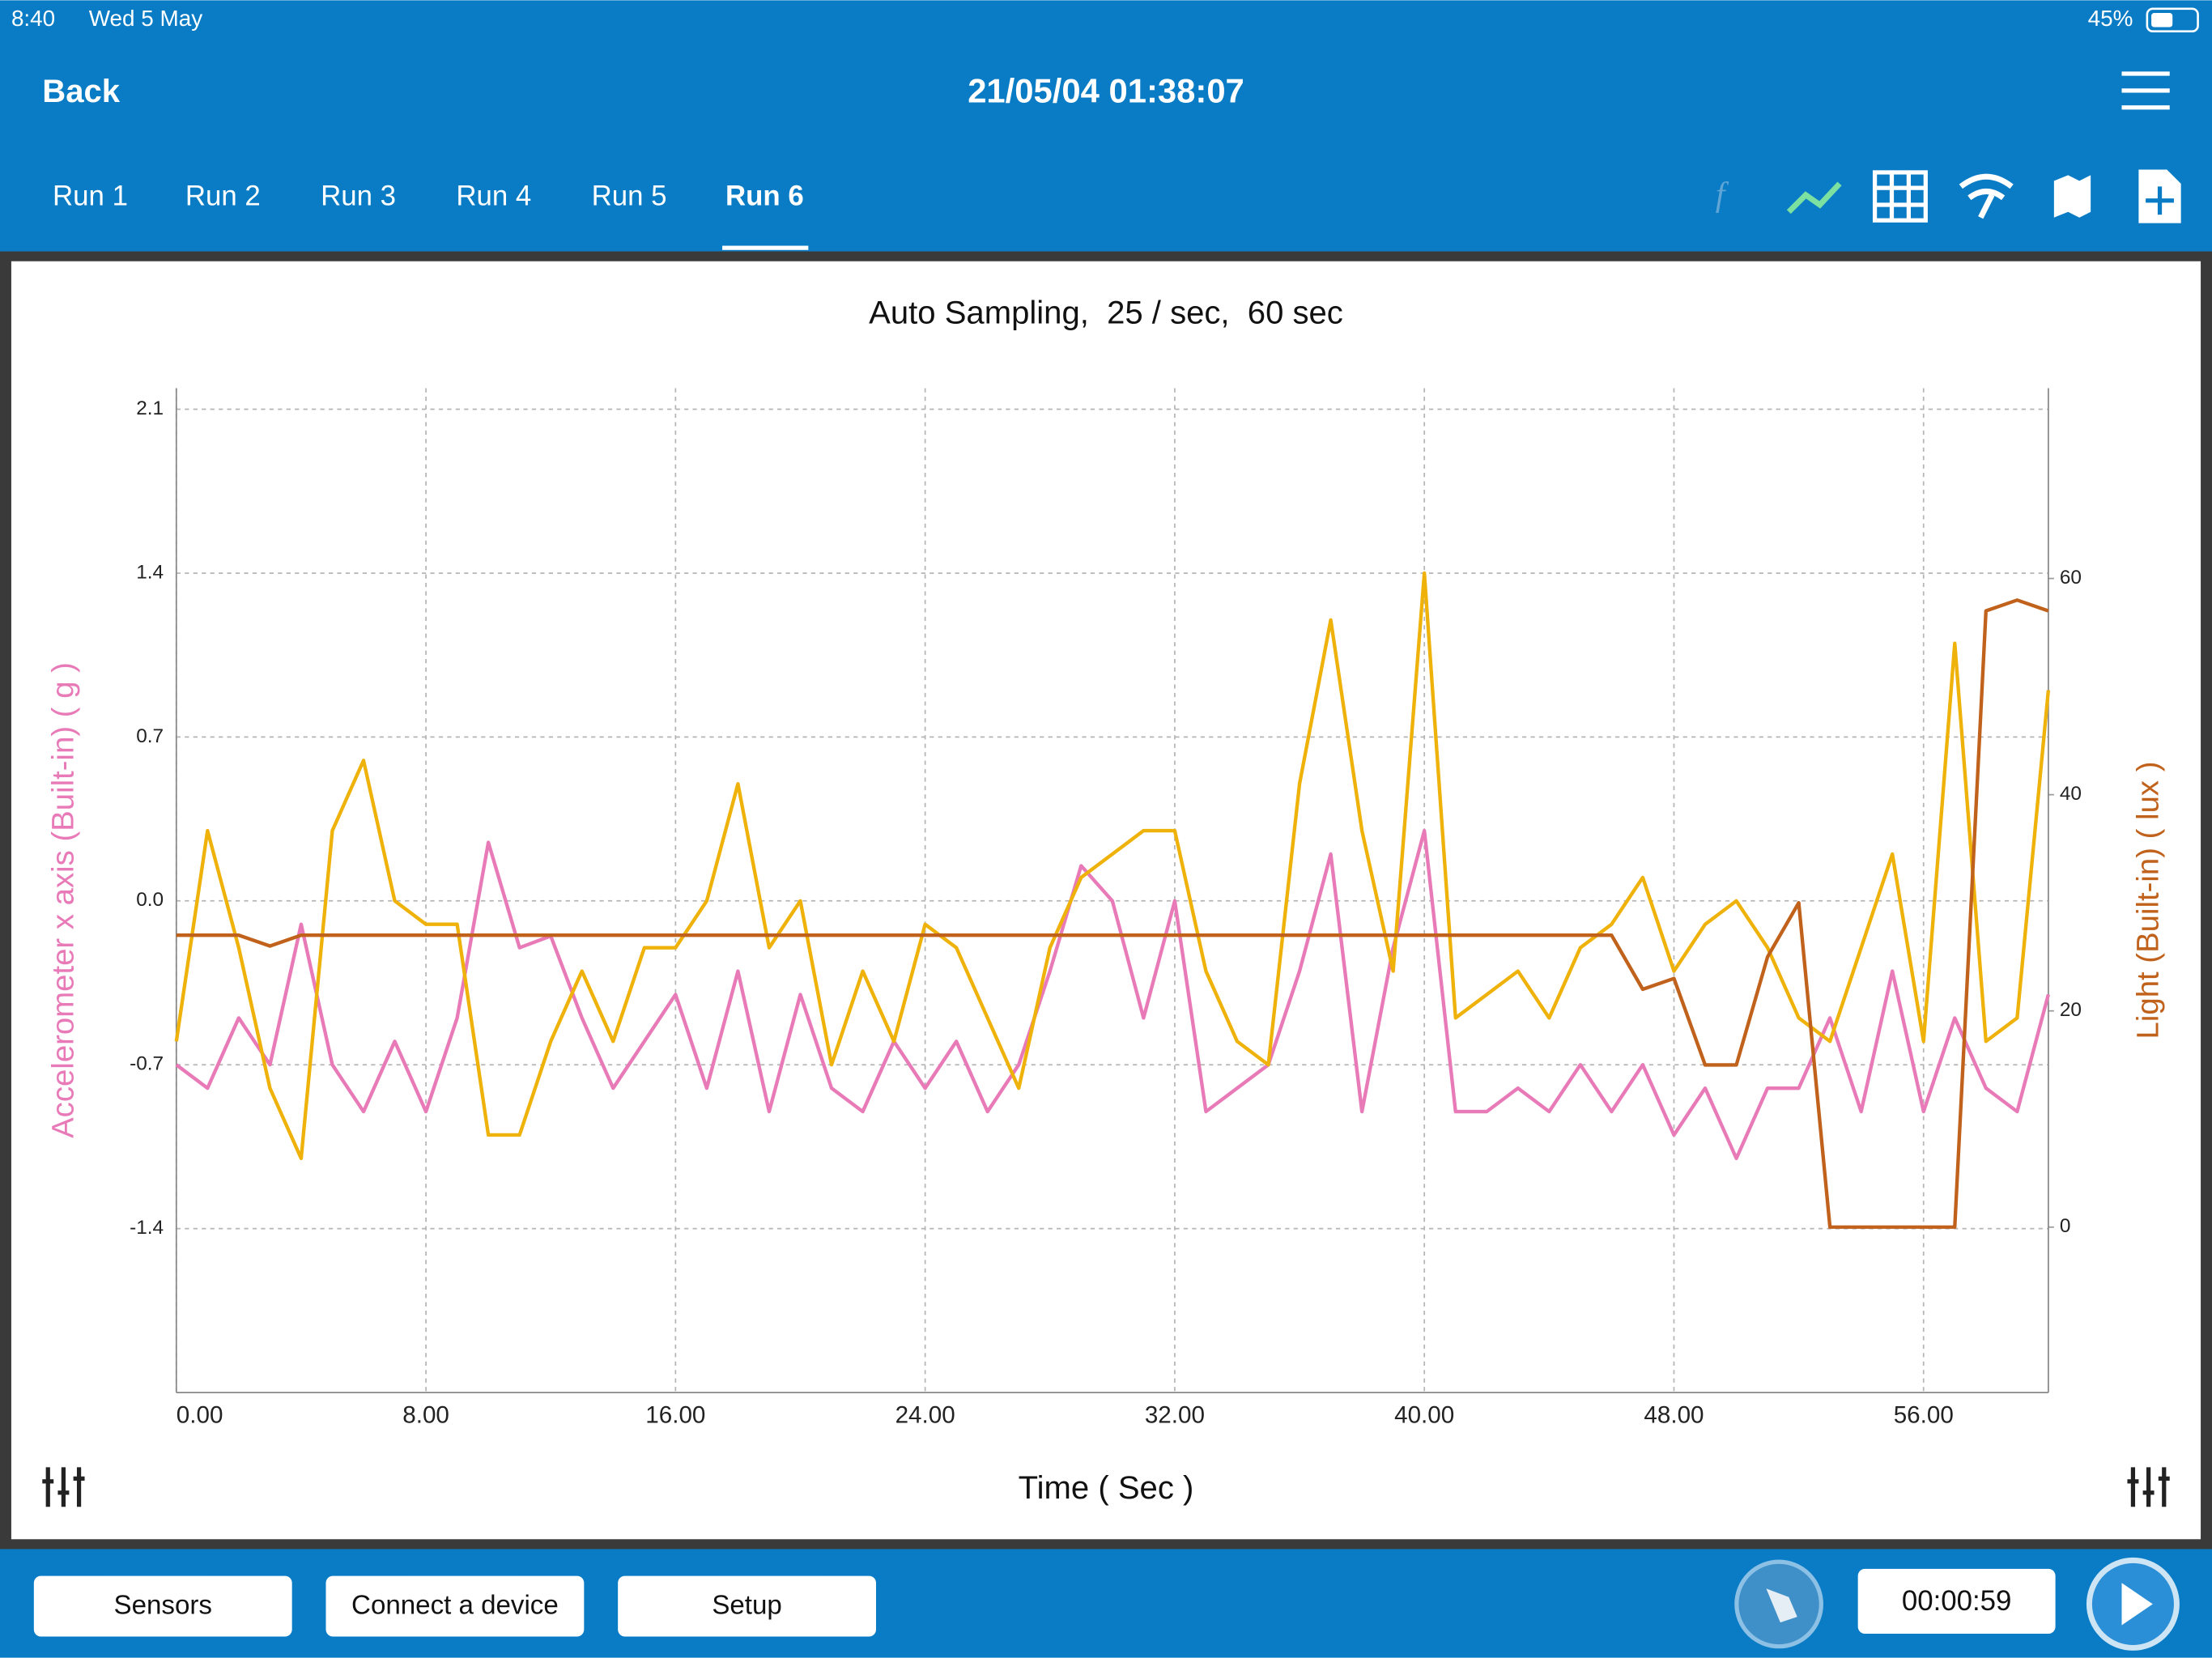  What do you see at coordinates (2072, 196) in the screenshot?
I see `map-icon` at bounding box center [2072, 196].